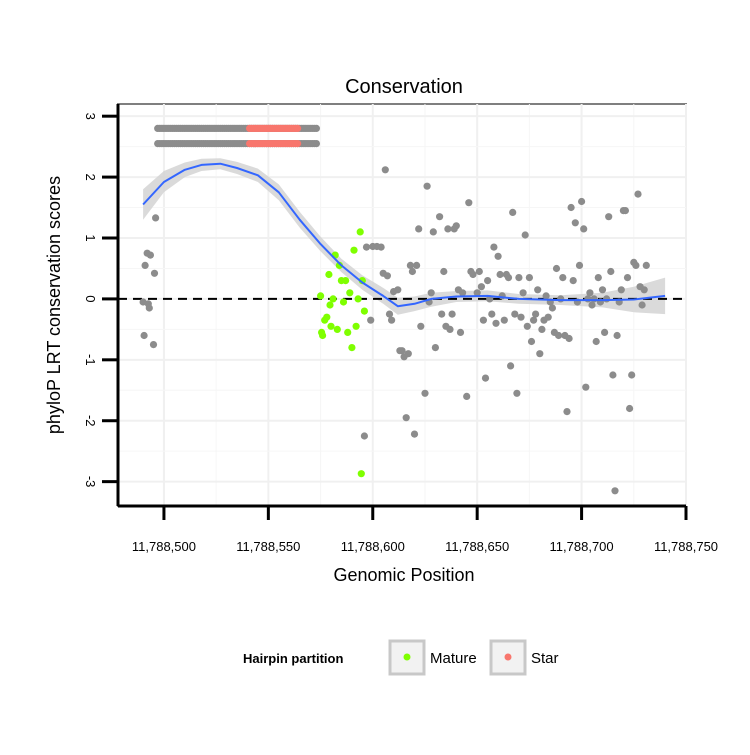 The height and width of the screenshot is (755, 750). Describe the element at coordinates (407, 657) in the screenshot. I see `legend-swatch-mature` at that location.